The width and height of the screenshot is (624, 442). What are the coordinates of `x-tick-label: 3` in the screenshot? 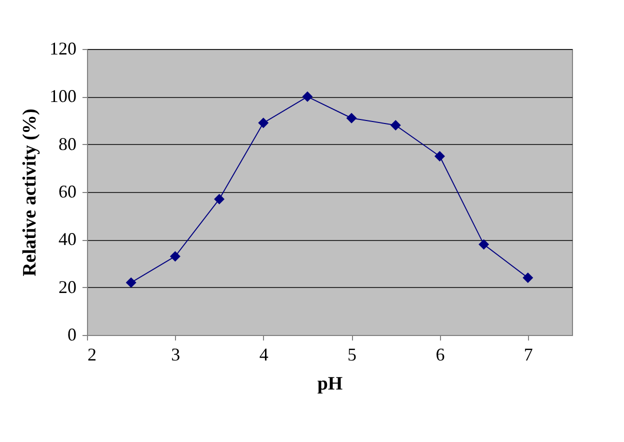 It's located at (175, 354).